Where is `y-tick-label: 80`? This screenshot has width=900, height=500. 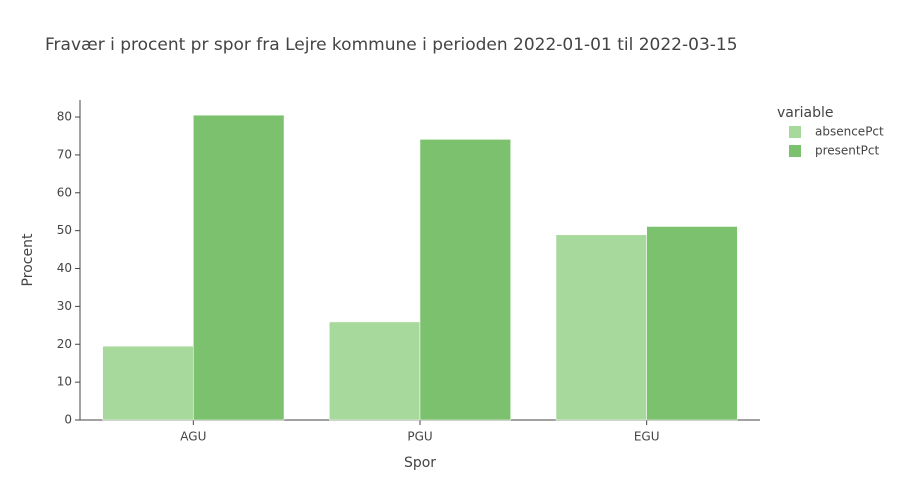
y-tick-label: 80 is located at coordinates (64, 117).